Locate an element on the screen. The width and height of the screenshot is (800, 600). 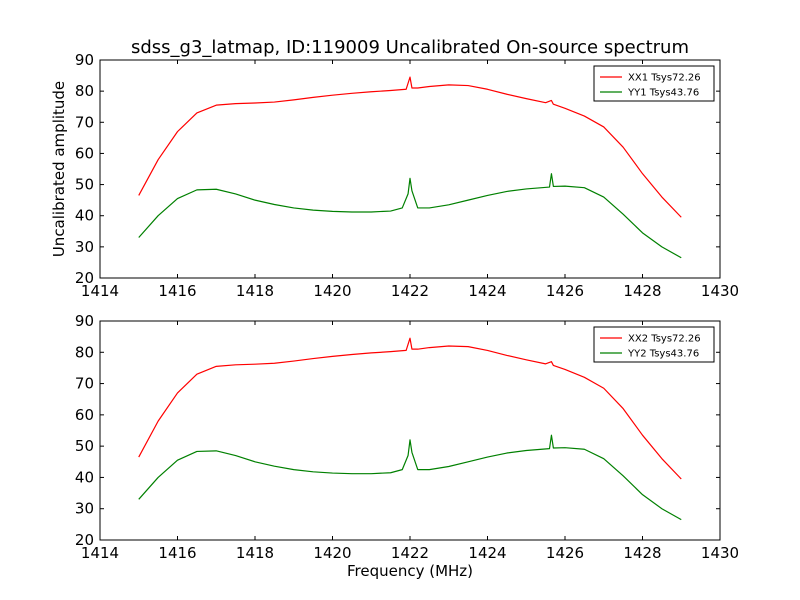
legend: XX2 Tsys72.26 YY2 Tsys43.76 is located at coordinates (654, 344).